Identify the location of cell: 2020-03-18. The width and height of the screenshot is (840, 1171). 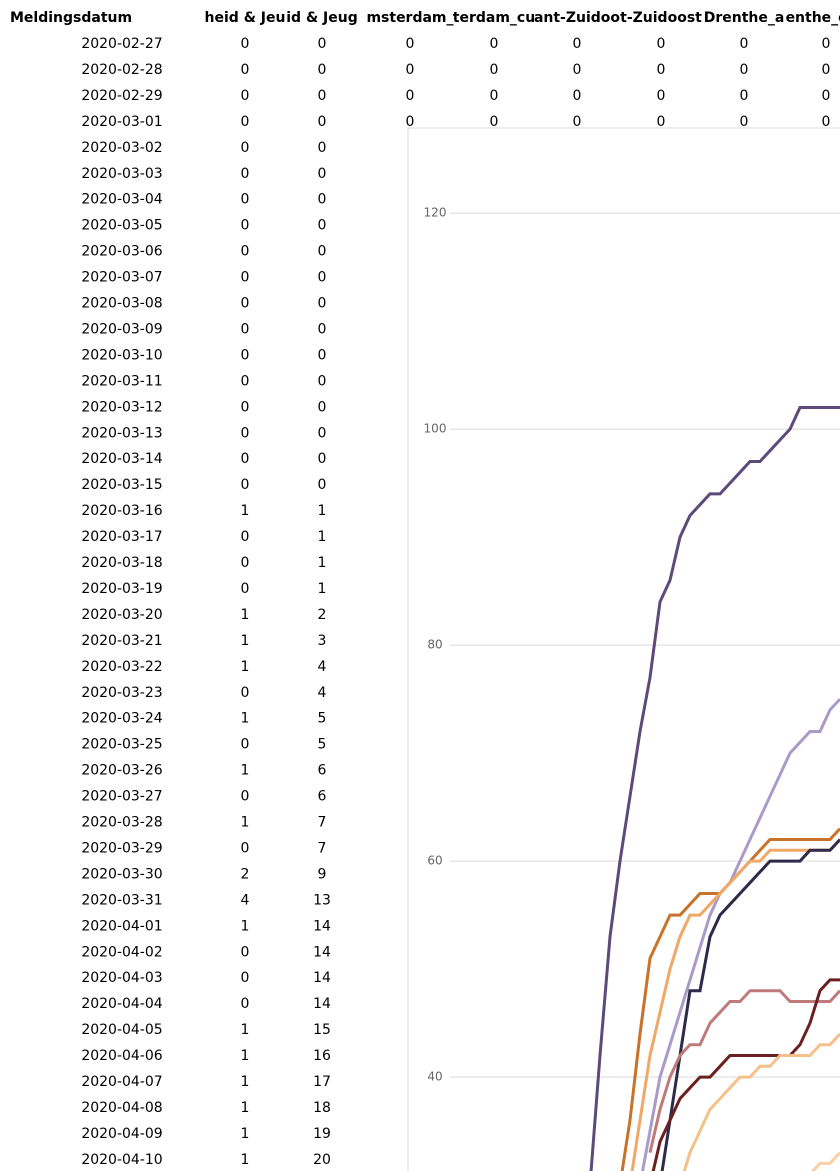
(121, 563).